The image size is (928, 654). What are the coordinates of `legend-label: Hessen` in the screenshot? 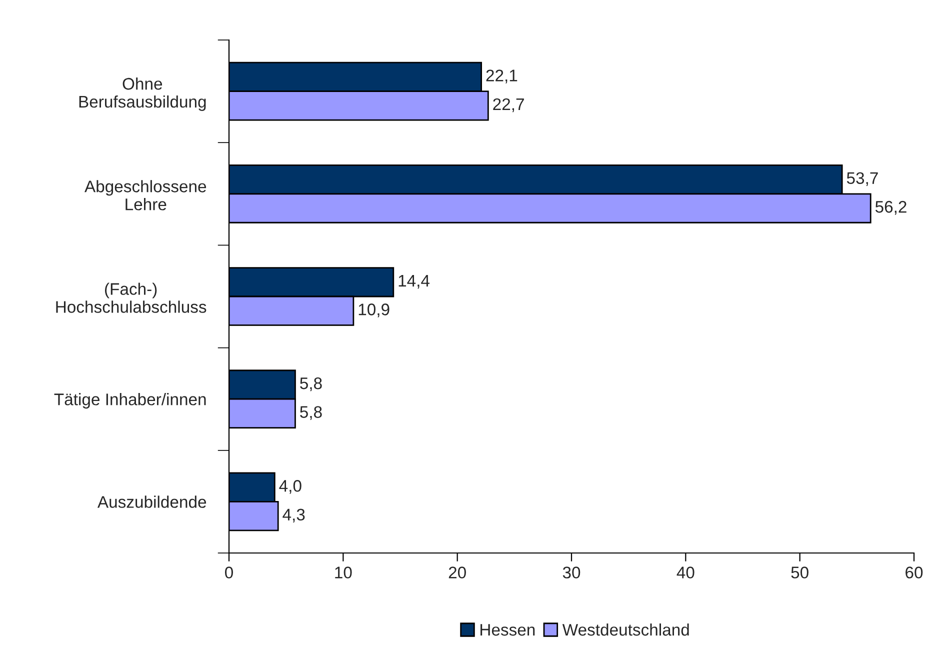 It's located at (507, 630).